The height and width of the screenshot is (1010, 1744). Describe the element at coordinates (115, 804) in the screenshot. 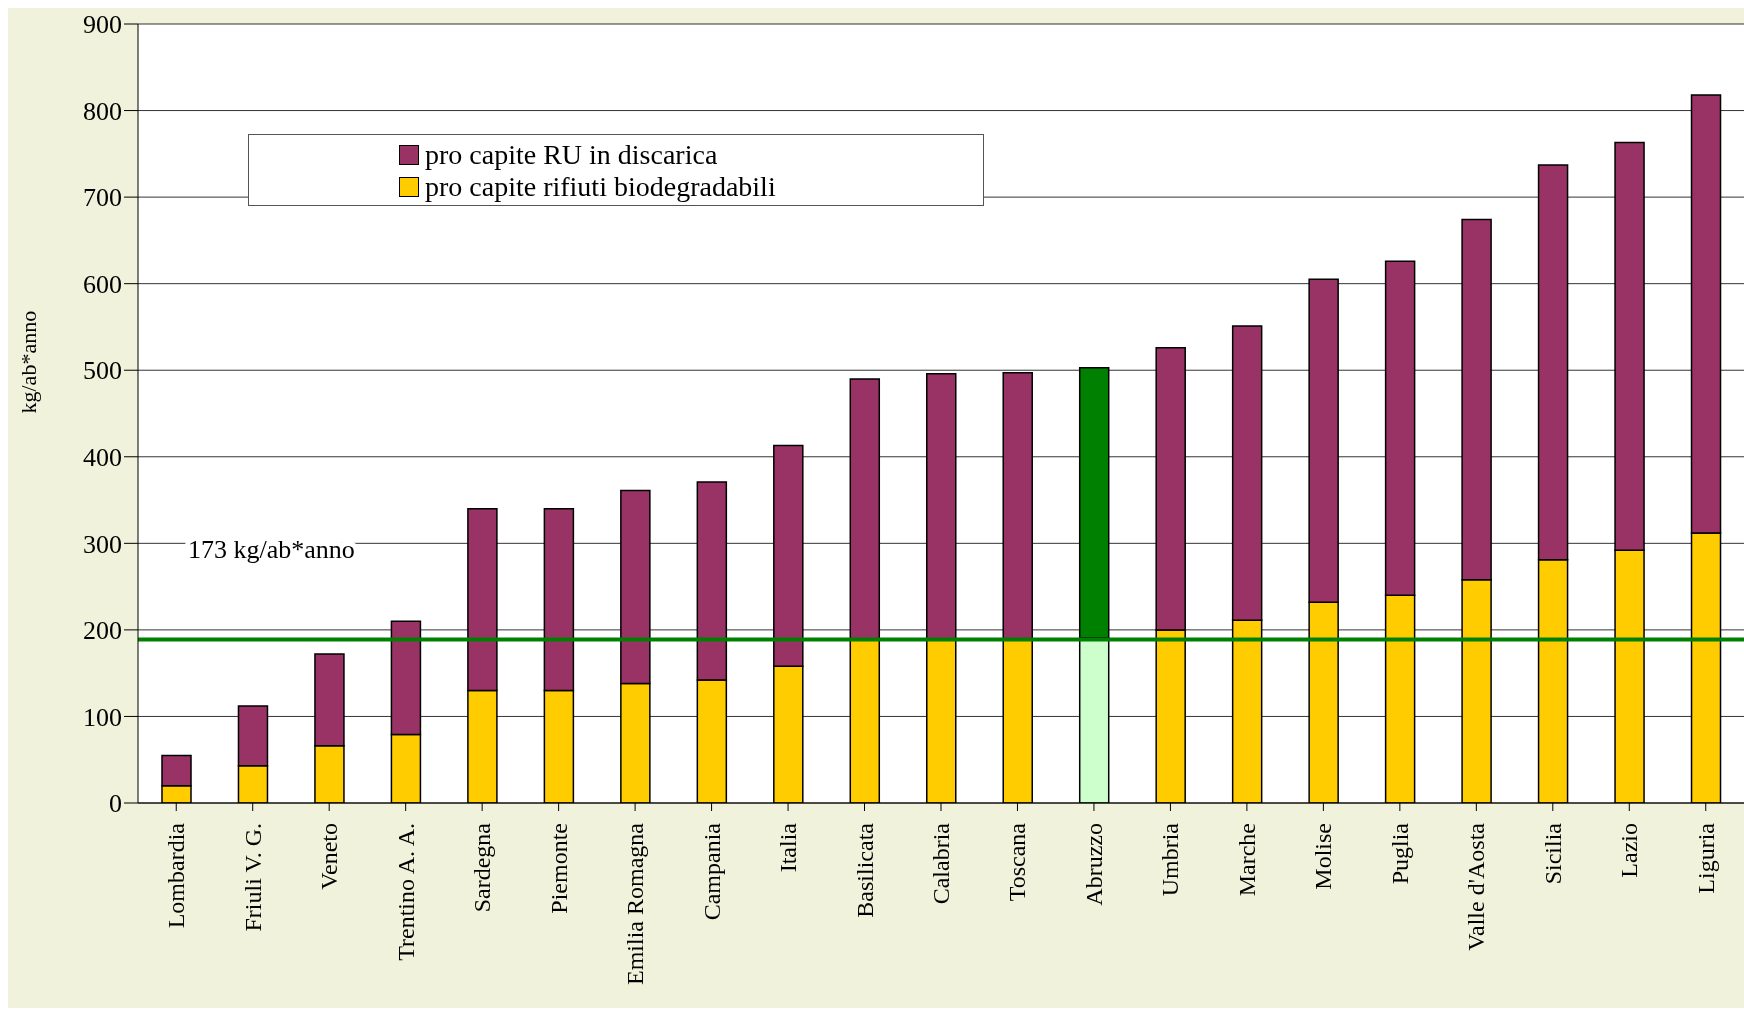

I see `y-tick-label: 0` at that location.